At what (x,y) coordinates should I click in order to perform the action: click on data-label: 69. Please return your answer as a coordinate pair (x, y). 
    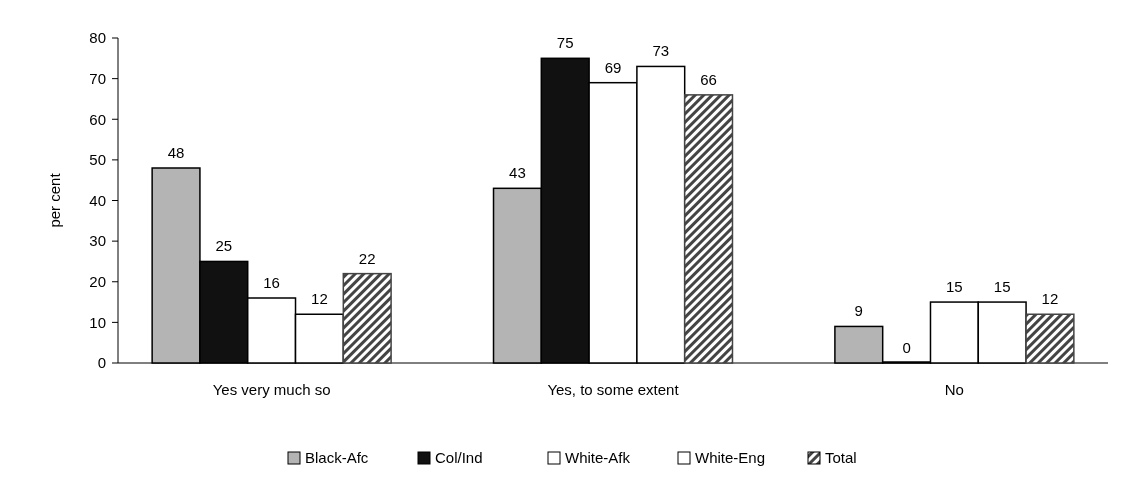
    Looking at the image, I should click on (613, 67).